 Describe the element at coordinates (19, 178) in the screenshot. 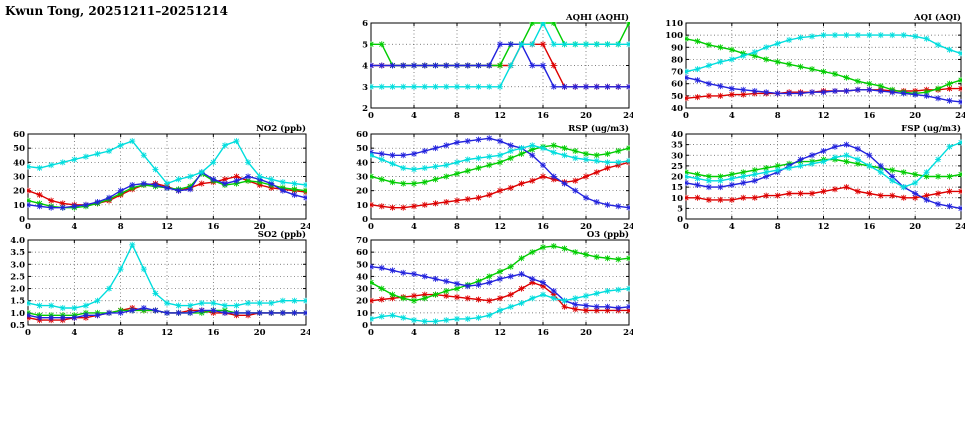

I see `svg-text: 30` at that location.